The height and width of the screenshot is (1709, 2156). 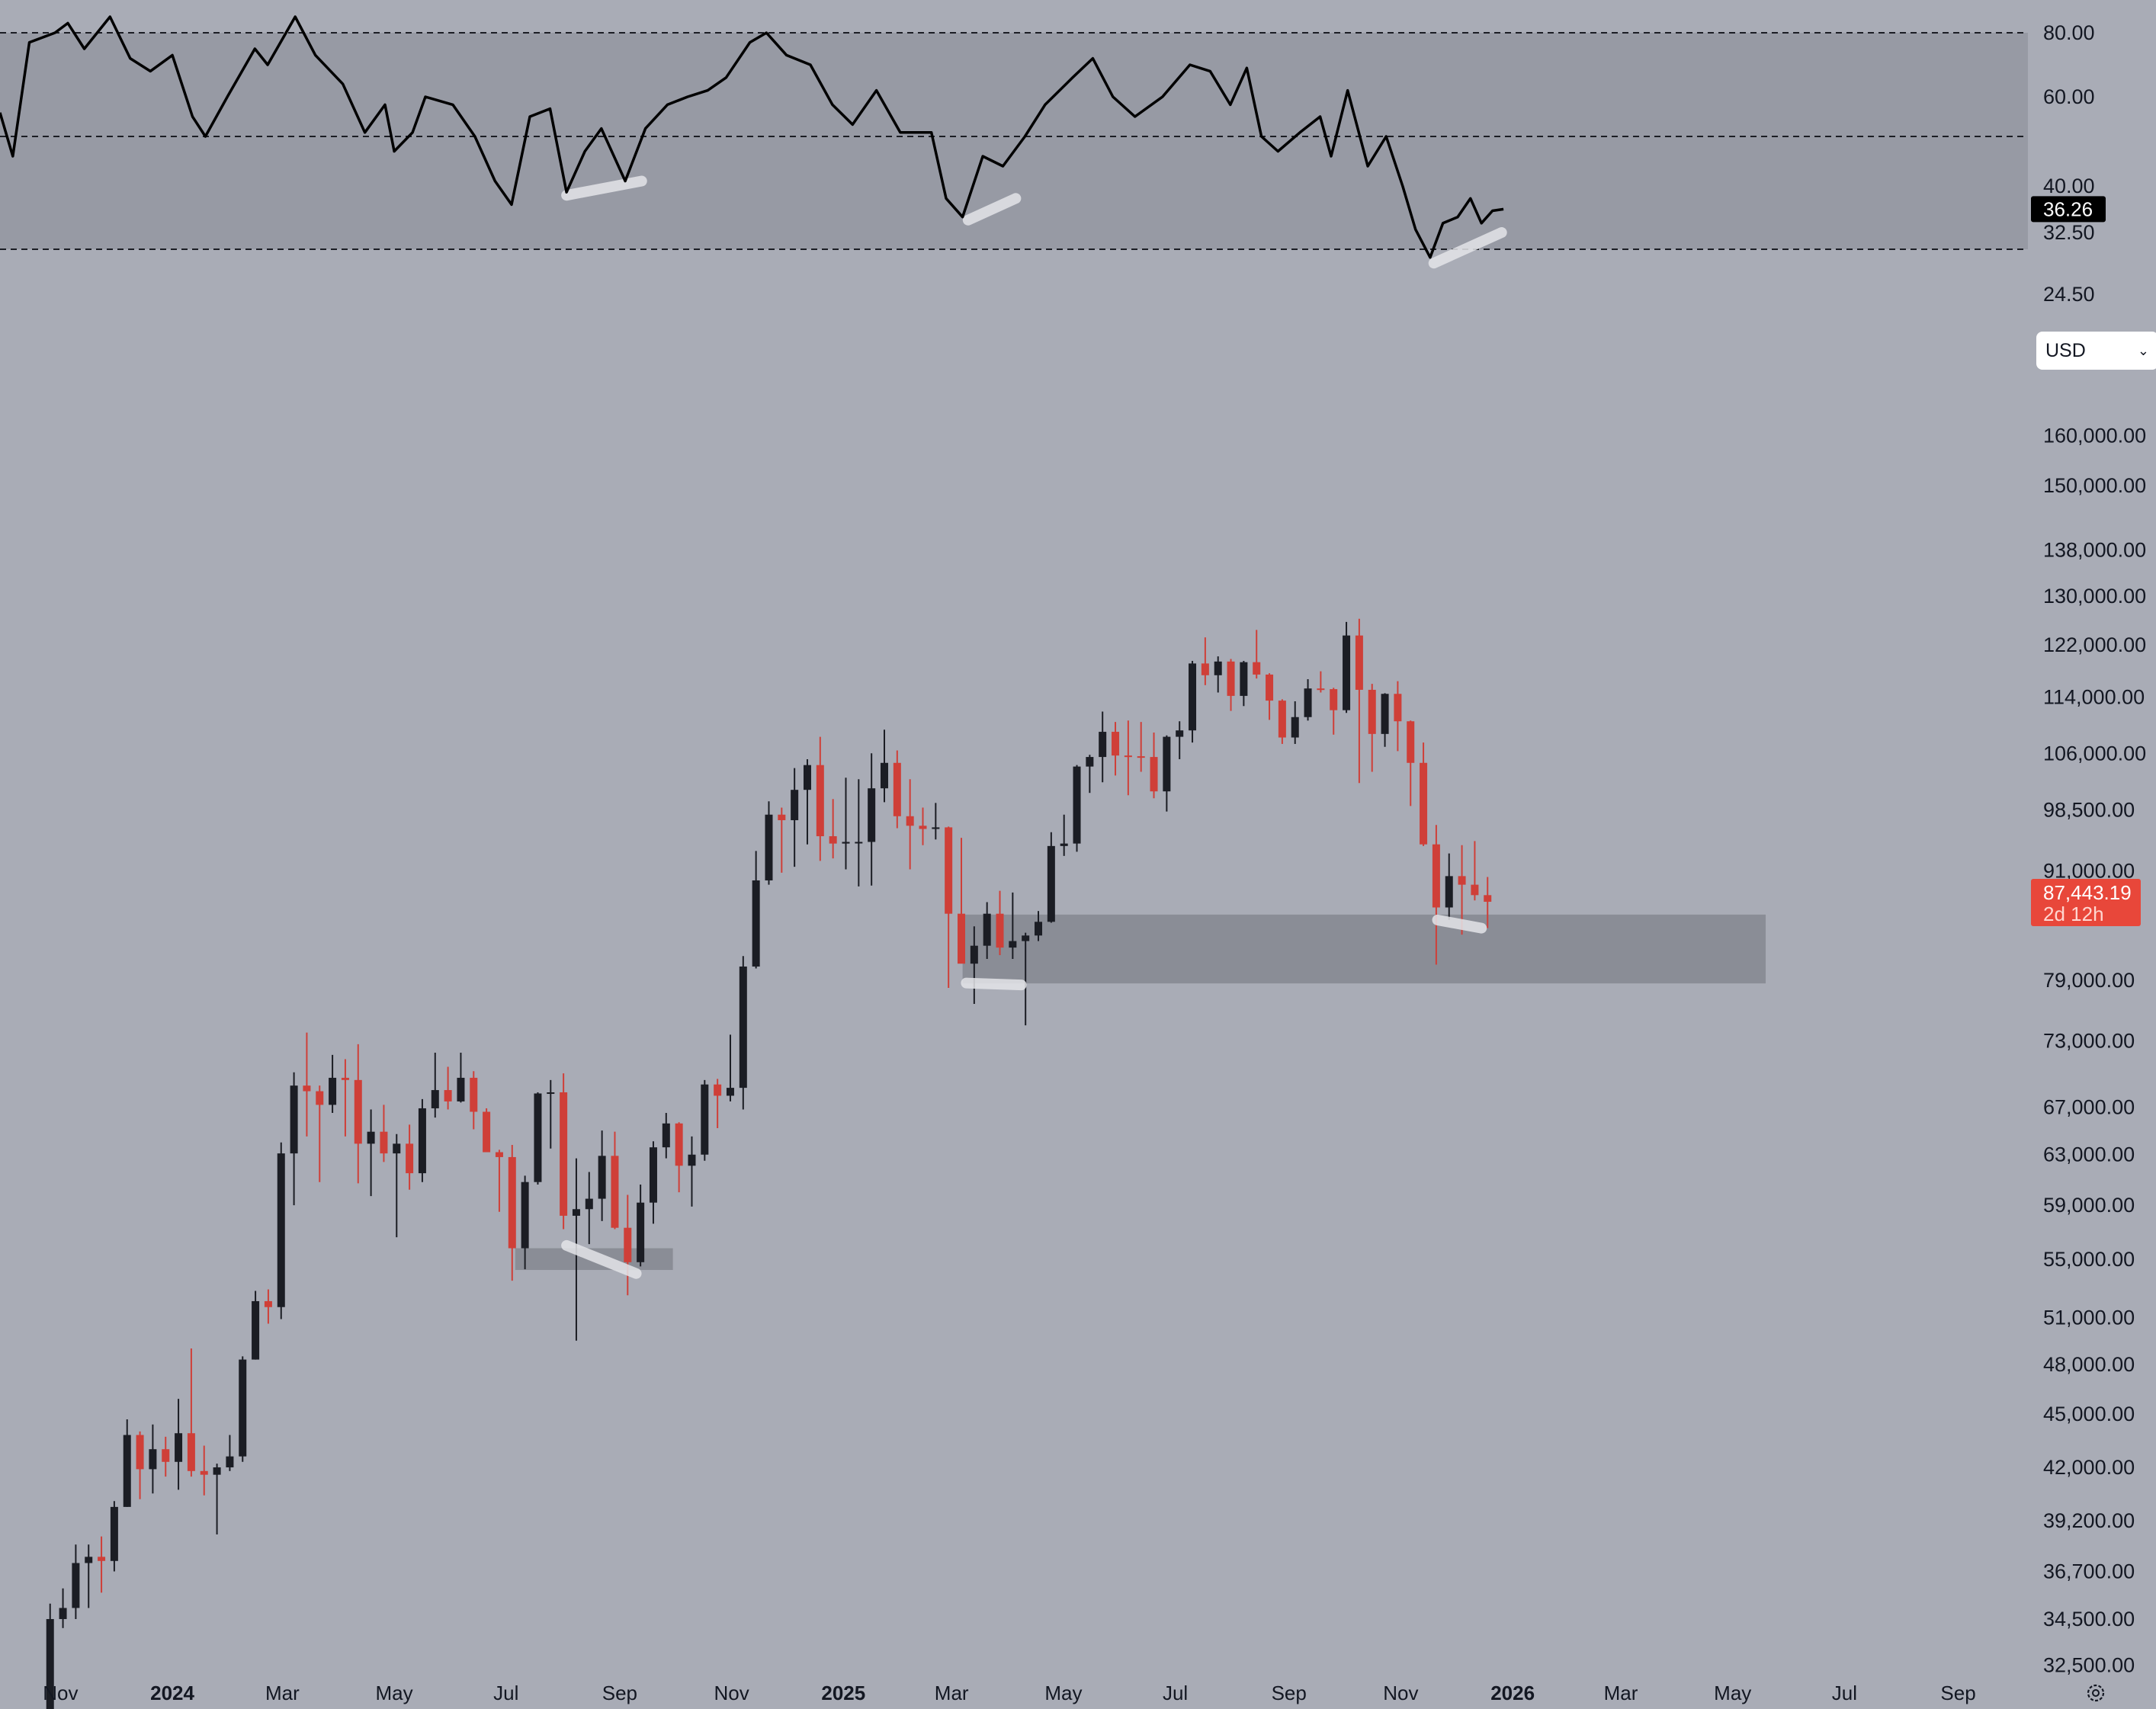 What do you see at coordinates (2089, 1520) in the screenshot?
I see `price-tick-label: 39,200.00` at bounding box center [2089, 1520].